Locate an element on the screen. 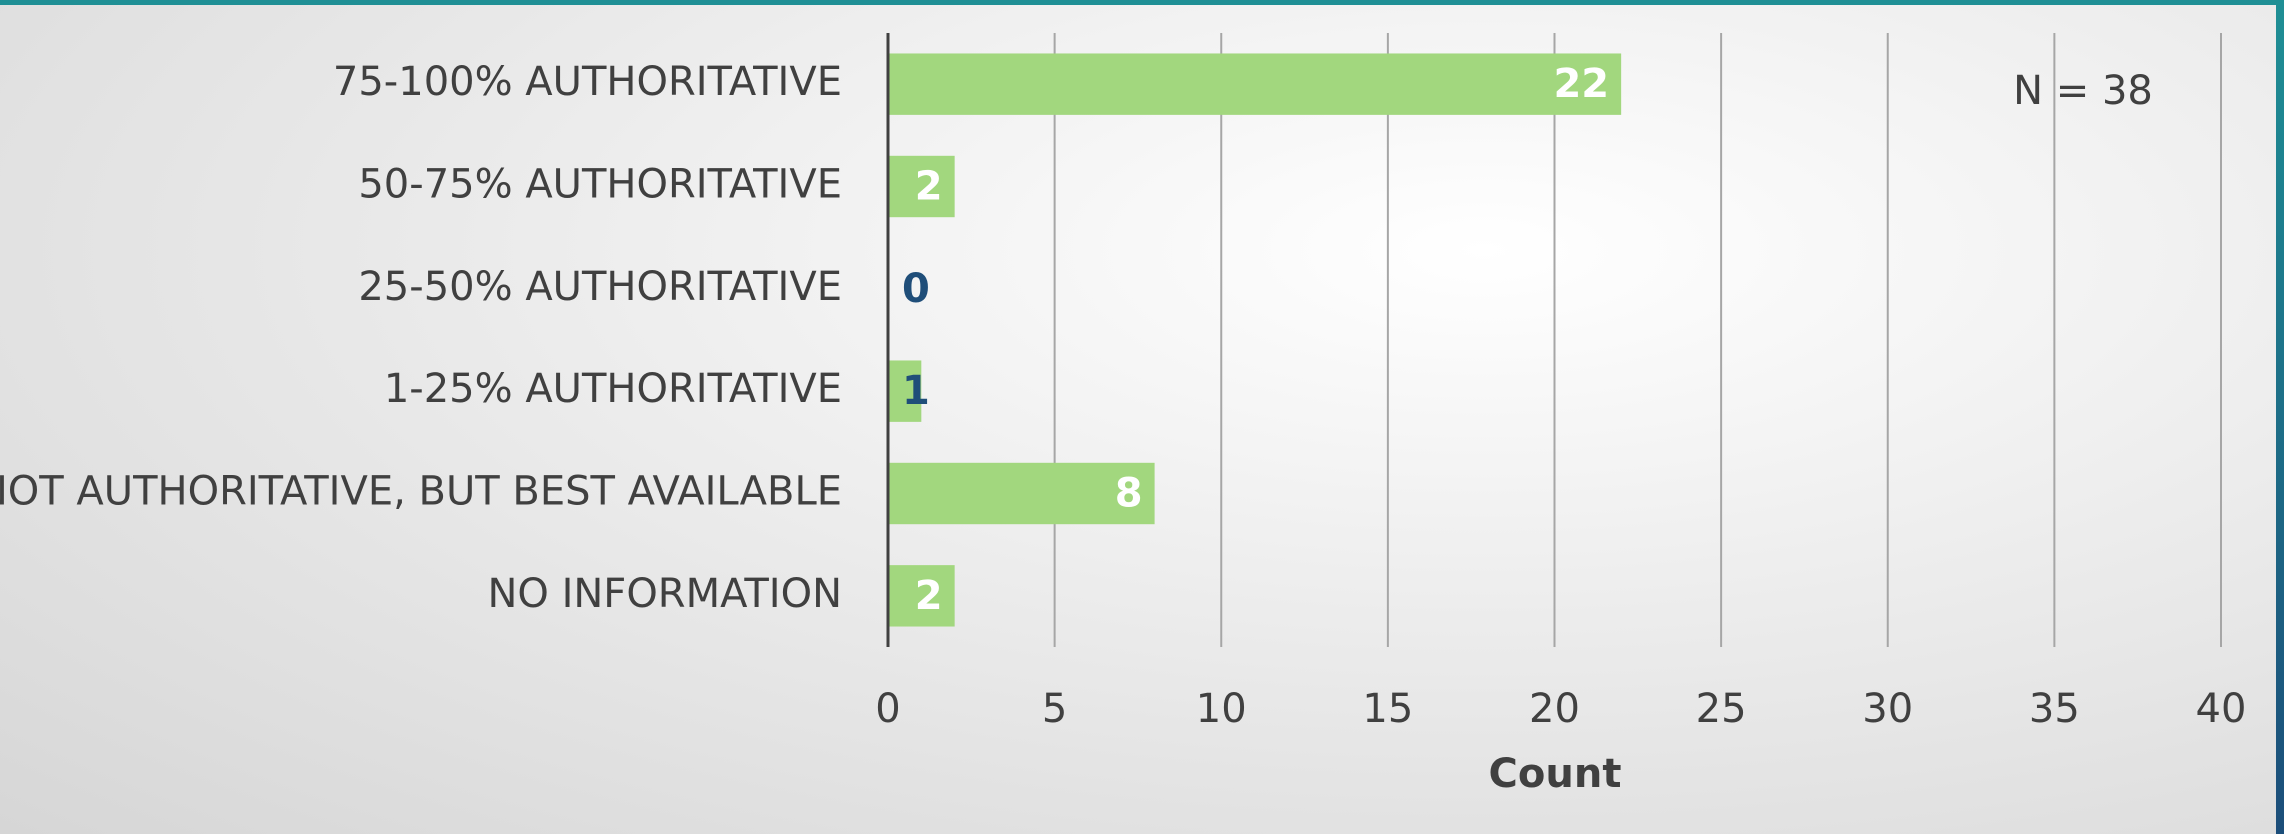 The height and width of the screenshot is (834, 2284). y-tick-label: 25-50% AUTHORITATIVE is located at coordinates (600, 287).